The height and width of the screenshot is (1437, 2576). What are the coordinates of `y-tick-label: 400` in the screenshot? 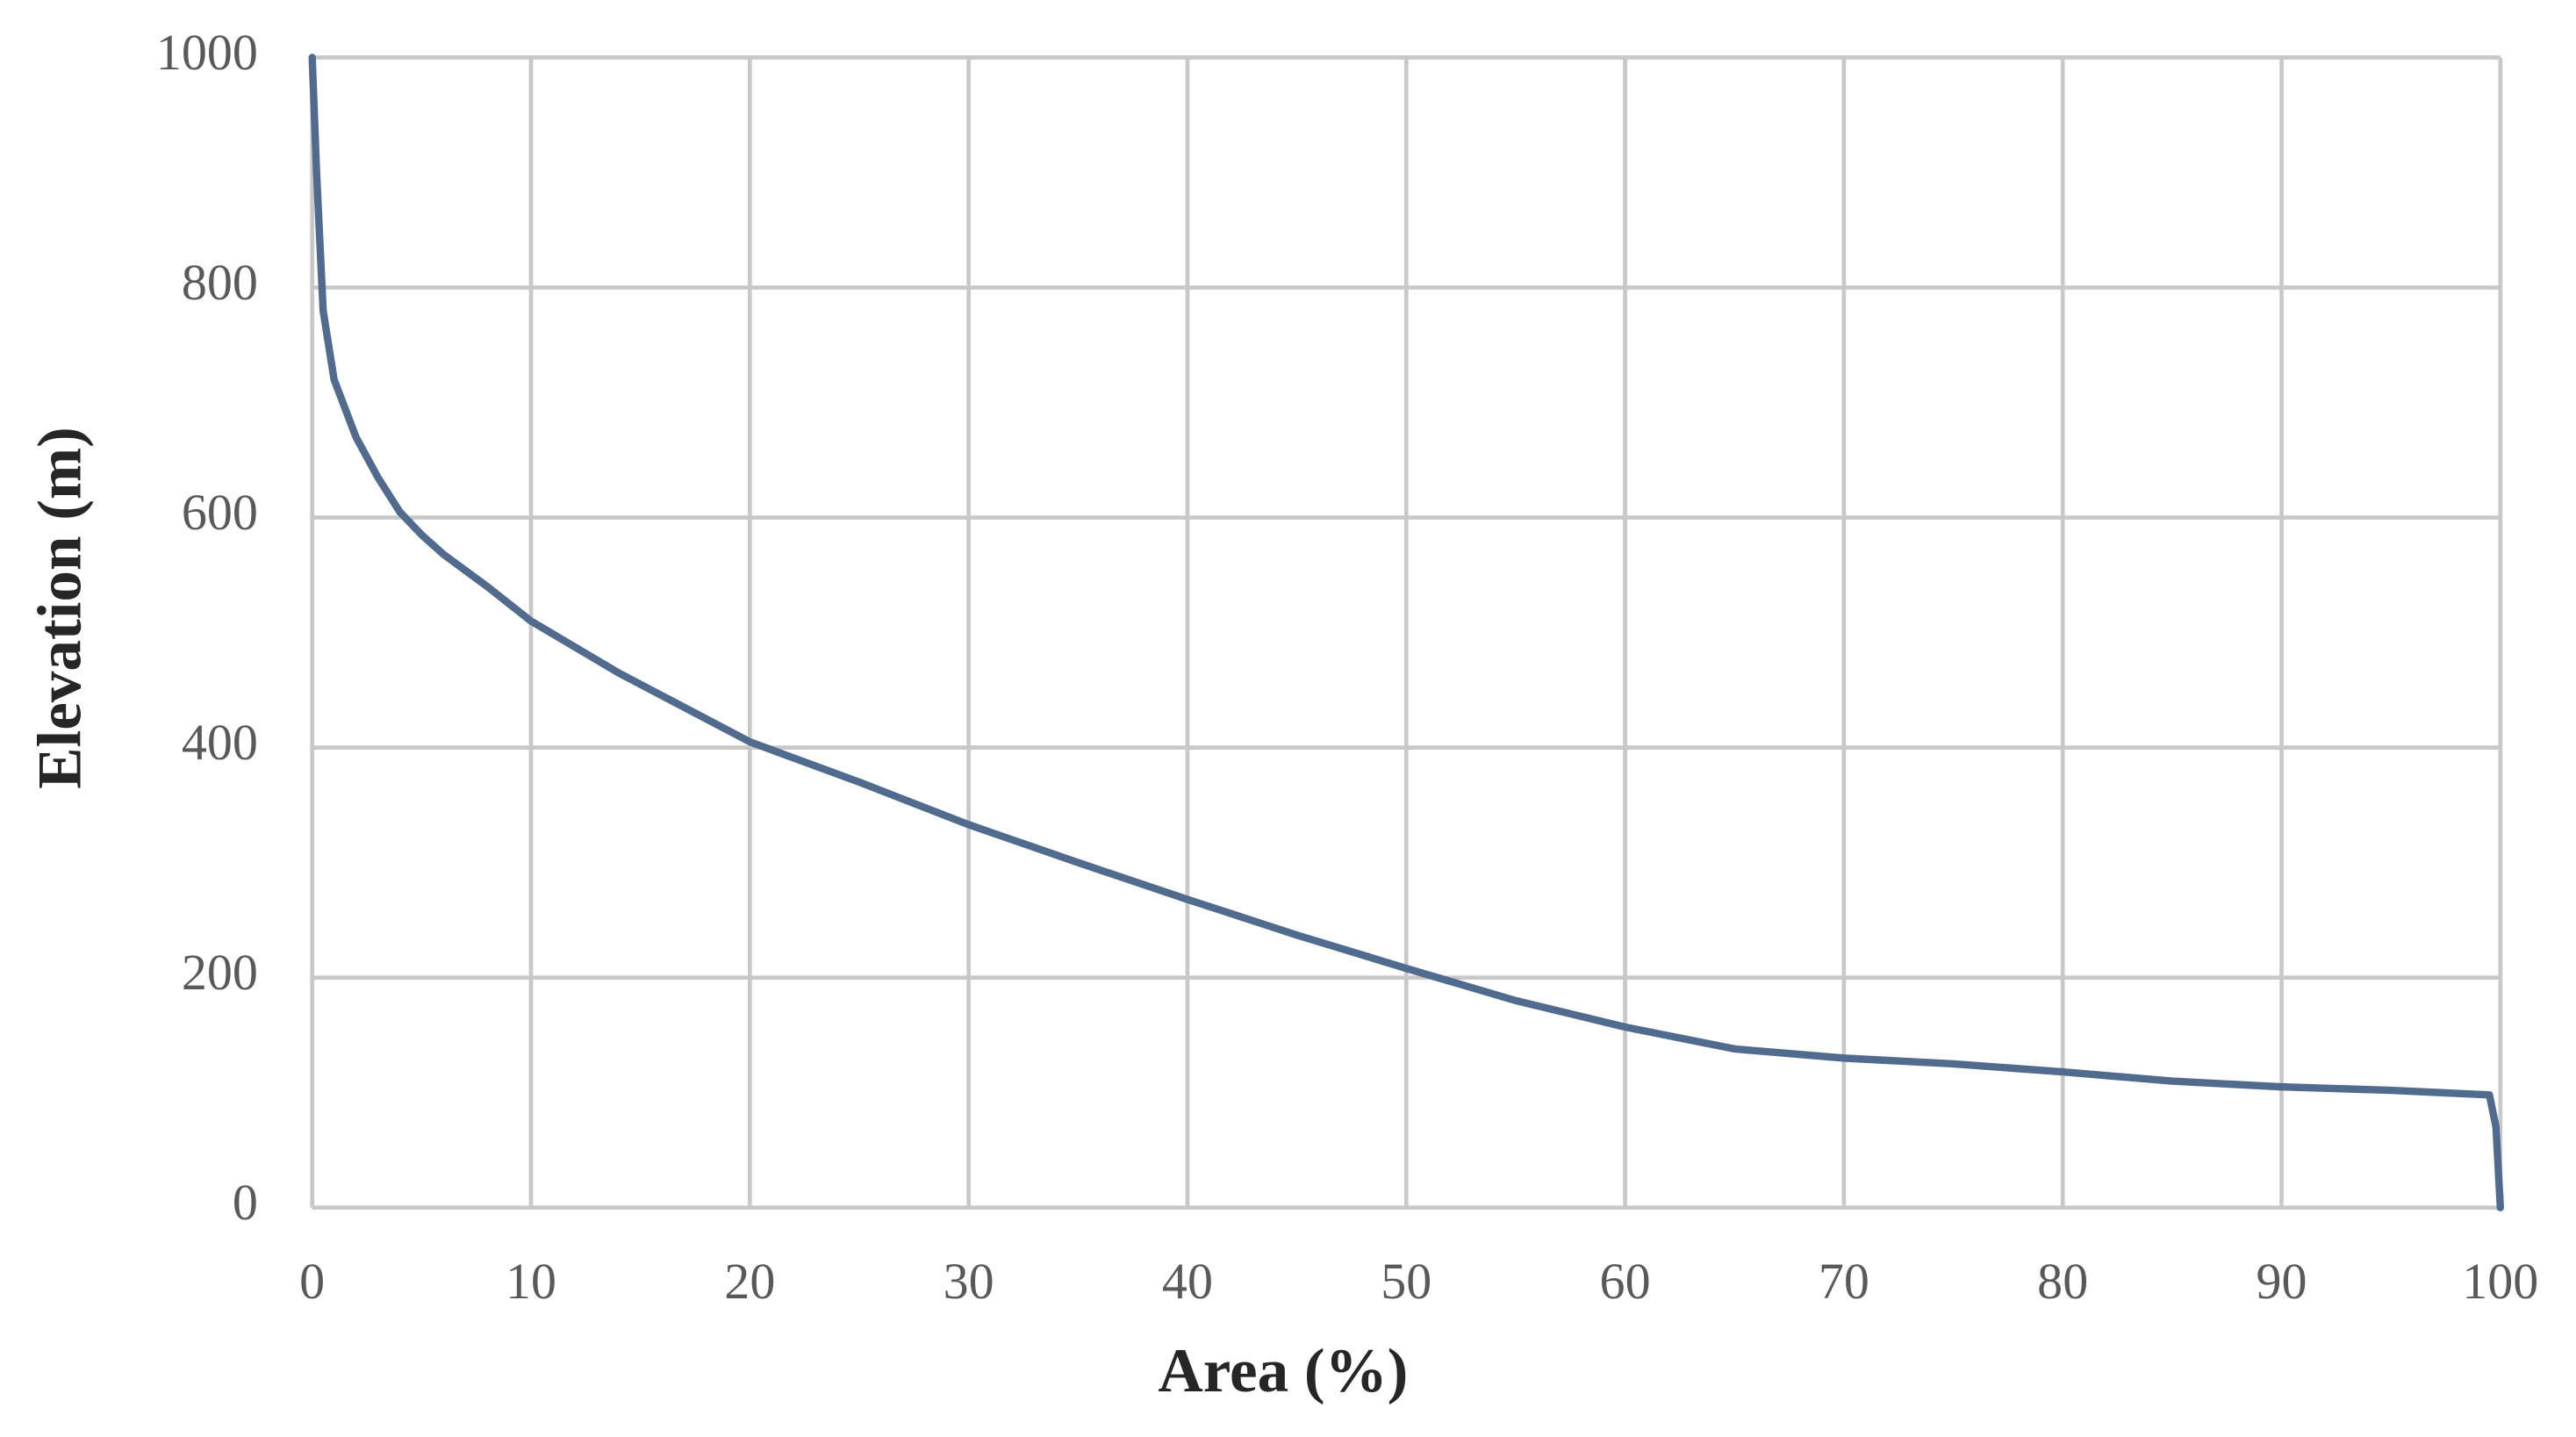 It's located at (220, 742).